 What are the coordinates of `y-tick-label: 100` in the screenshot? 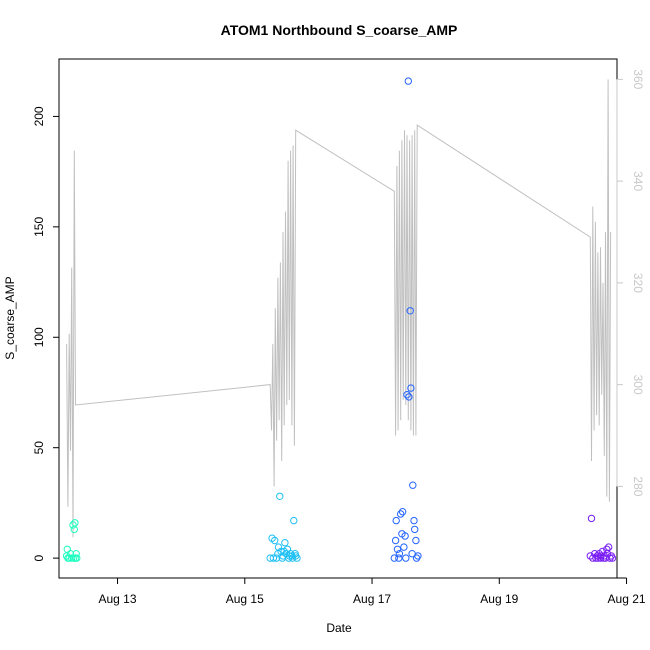 It's located at (39, 337).